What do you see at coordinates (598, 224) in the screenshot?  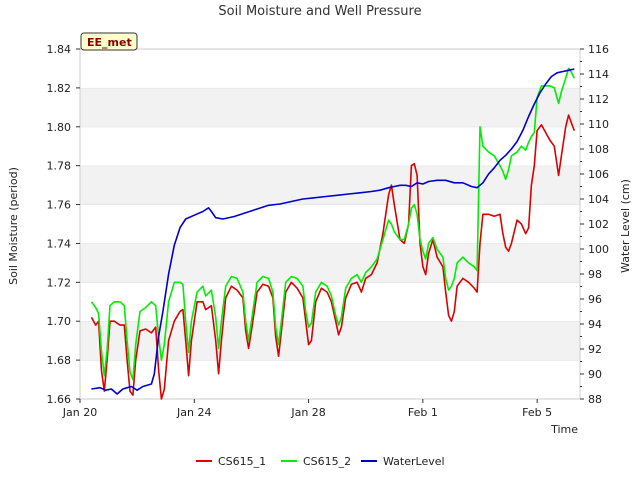 I see `right-y-tick-label: 102` at bounding box center [598, 224].